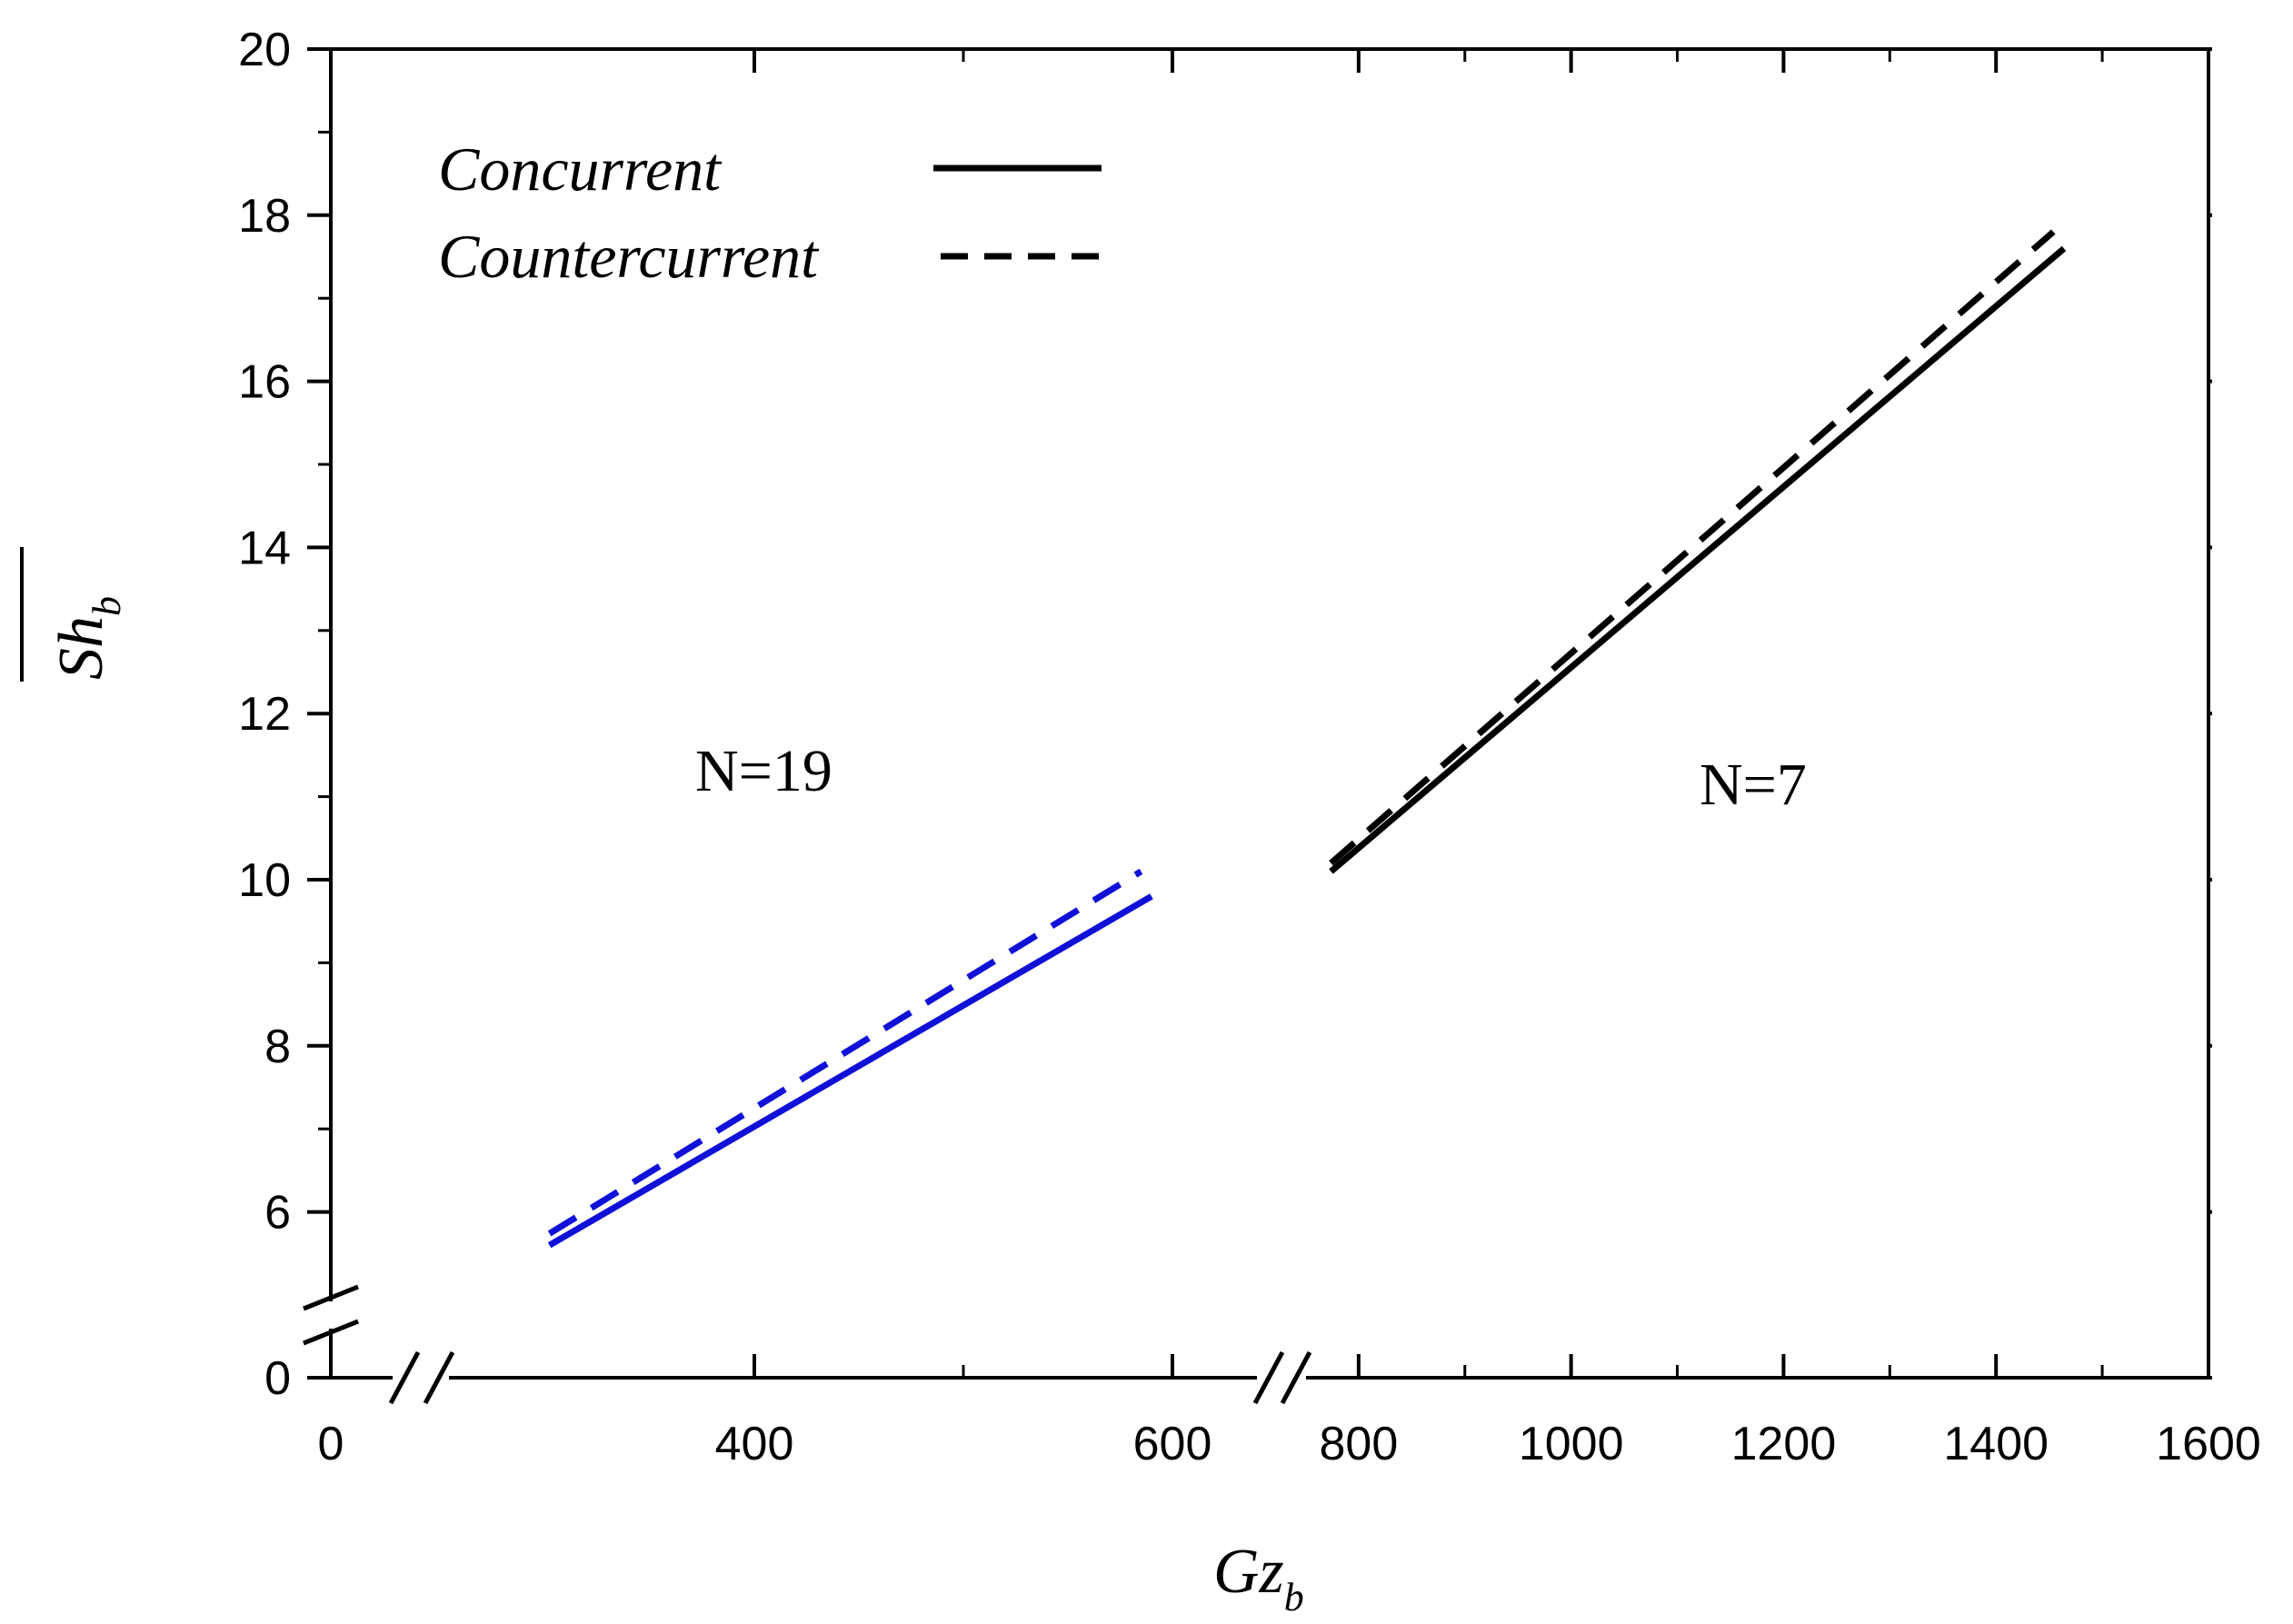 This screenshot has height=1624, width=2293. What do you see at coordinates (1571, 1444) in the screenshot?
I see `x-tick-label: 1000` at bounding box center [1571, 1444].